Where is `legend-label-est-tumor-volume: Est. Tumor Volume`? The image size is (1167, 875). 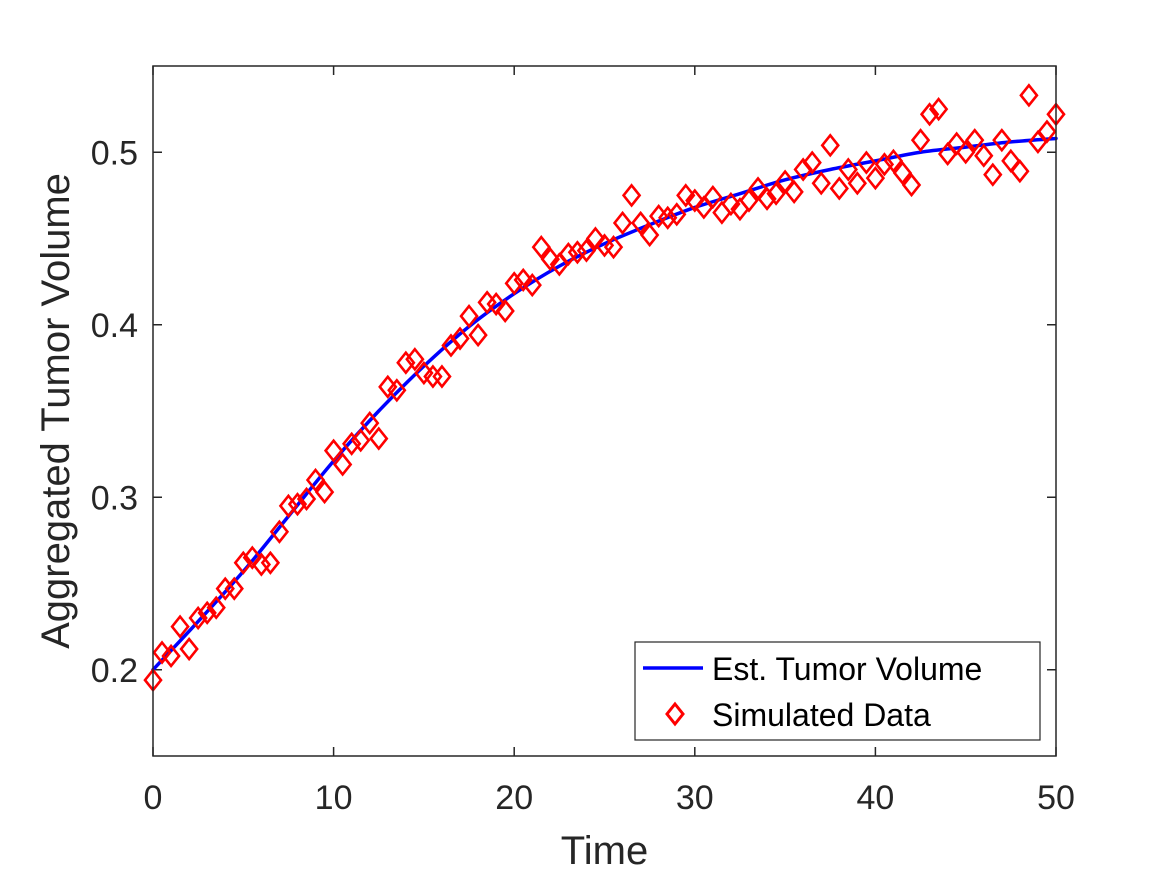
legend-label-est-tumor-volume: Est. Tumor Volume is located at coordinates (847, 669).